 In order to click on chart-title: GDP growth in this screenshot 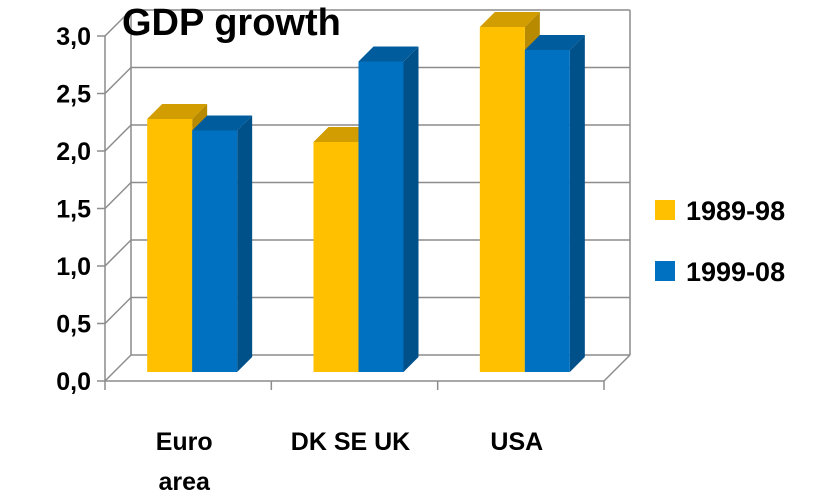, I will do `click(231, 23)`.